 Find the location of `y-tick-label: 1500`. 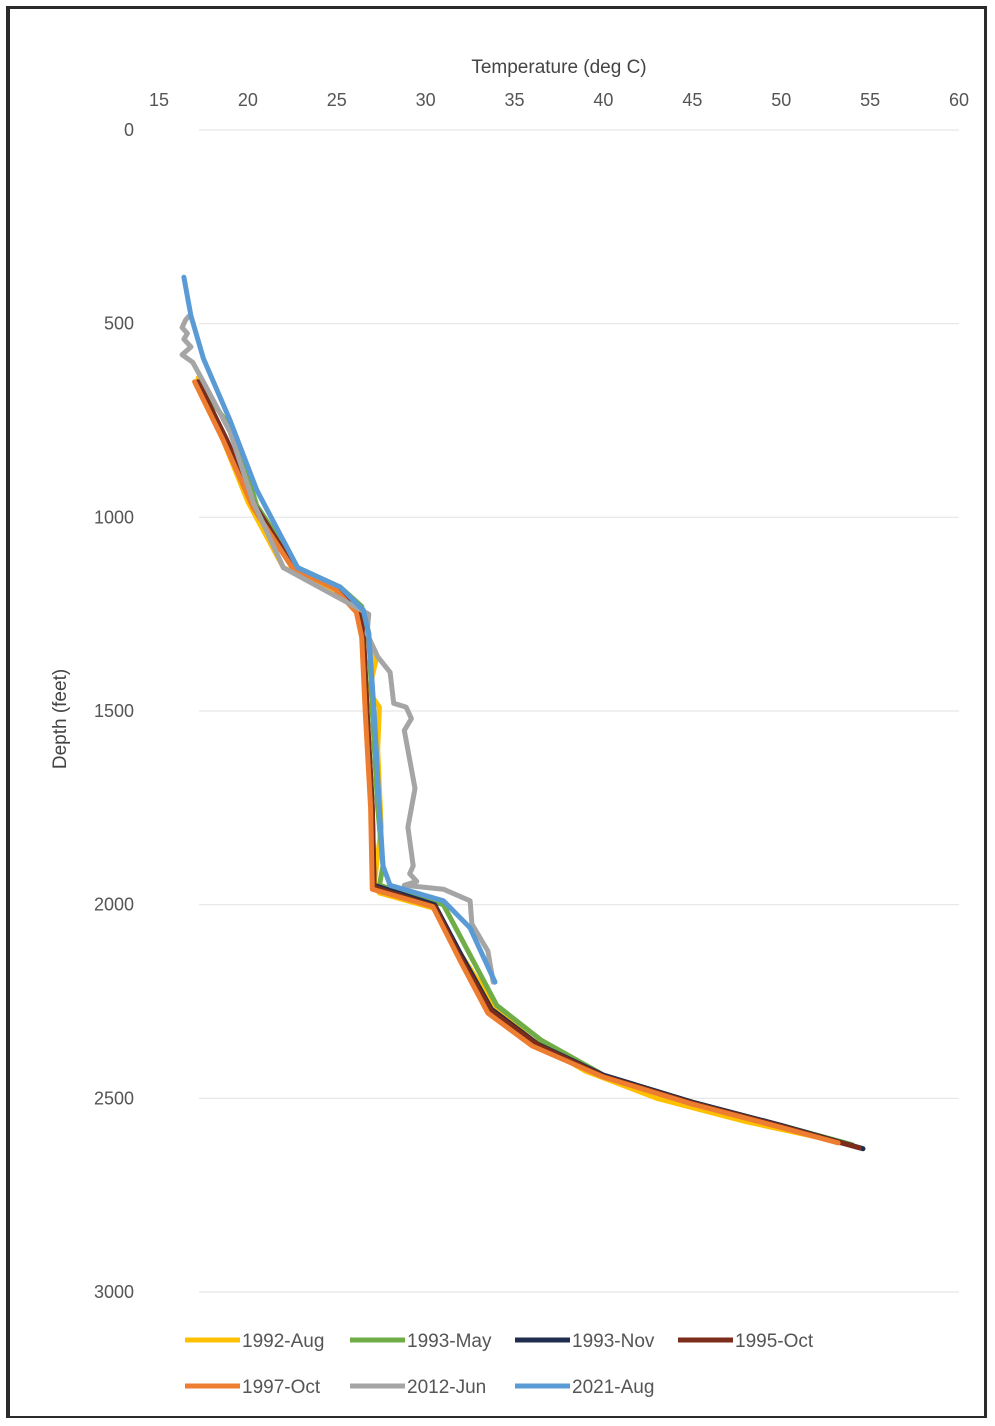

y-tick-label: 1500 is located at coordinates (114, 711).